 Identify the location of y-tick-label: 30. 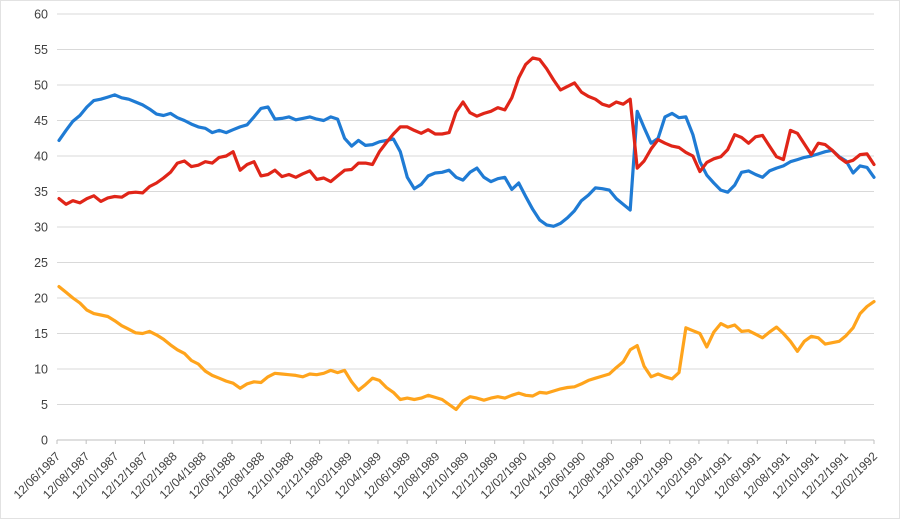
(41, 228).